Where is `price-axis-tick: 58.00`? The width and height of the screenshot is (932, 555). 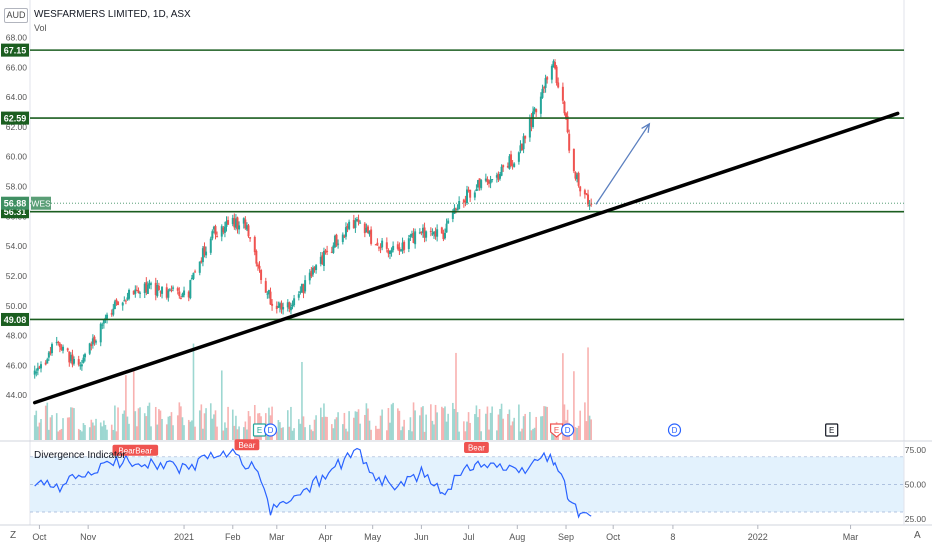
price-axis-tick: 58.00 is located at coordinates (17, 187).